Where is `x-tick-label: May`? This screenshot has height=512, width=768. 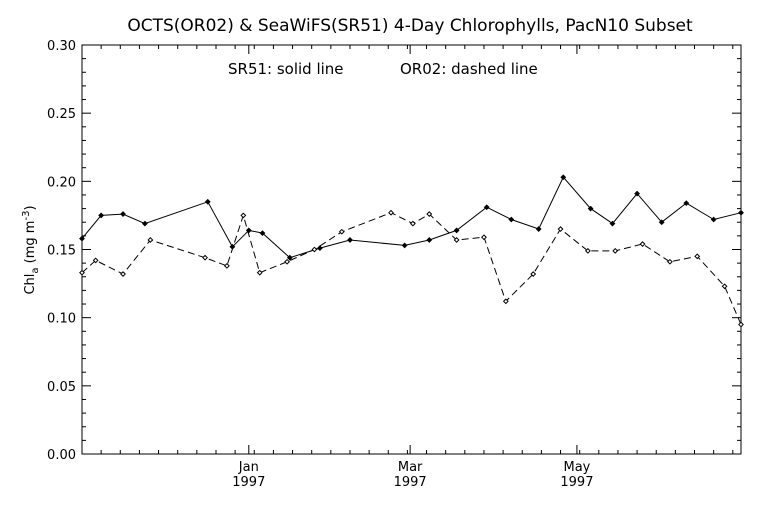
x-tick-label: May is located at coordinates (576, 467).